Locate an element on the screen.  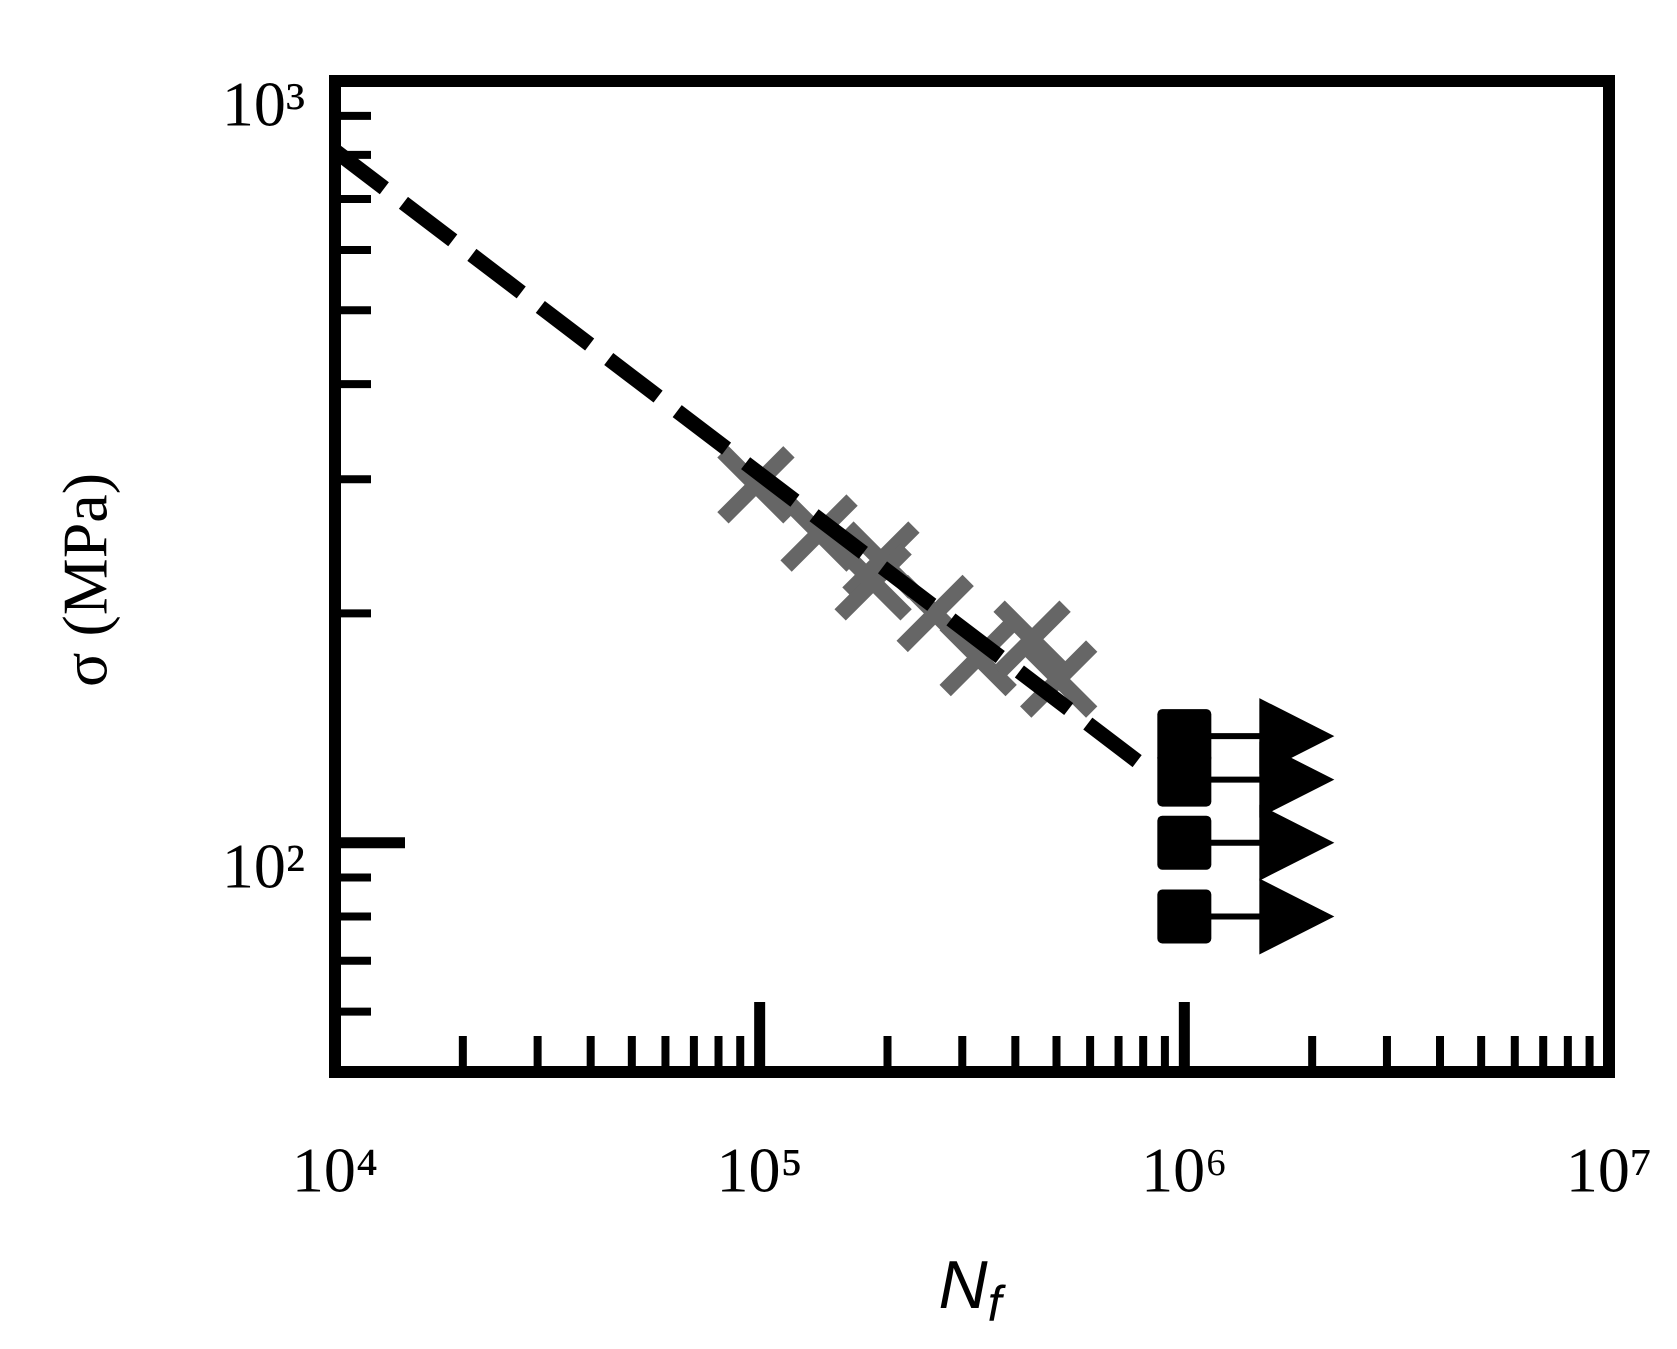
x-axis-label: Nf is located at coordinates (972, 1289).